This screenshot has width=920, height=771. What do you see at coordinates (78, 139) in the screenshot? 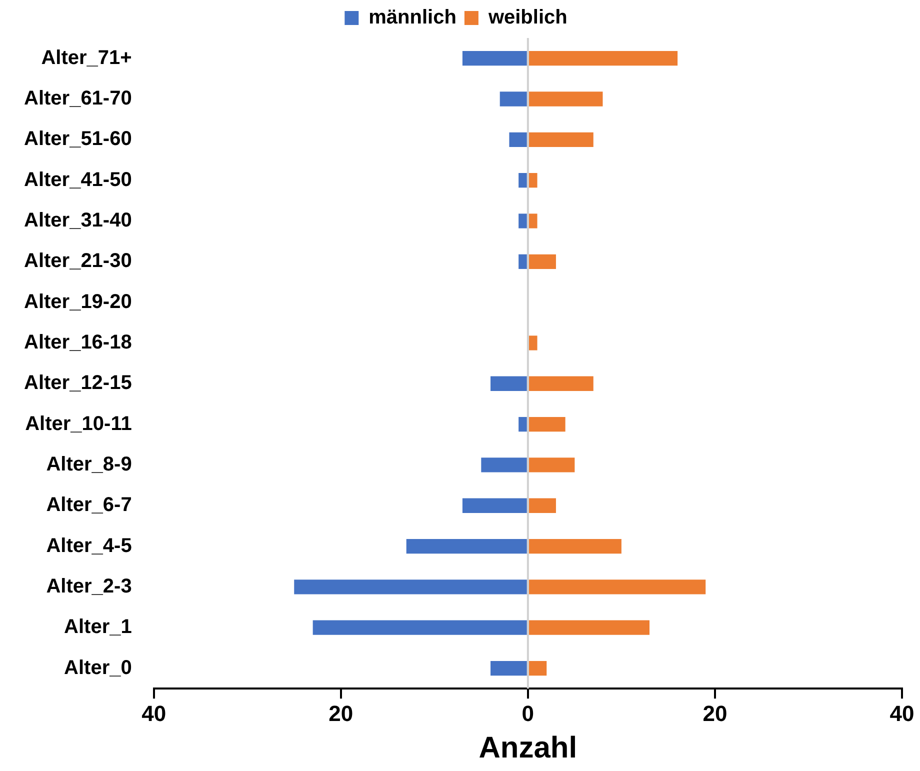
I see `y-tick-label: Alter_51-60` at bounding box center [78, 139].